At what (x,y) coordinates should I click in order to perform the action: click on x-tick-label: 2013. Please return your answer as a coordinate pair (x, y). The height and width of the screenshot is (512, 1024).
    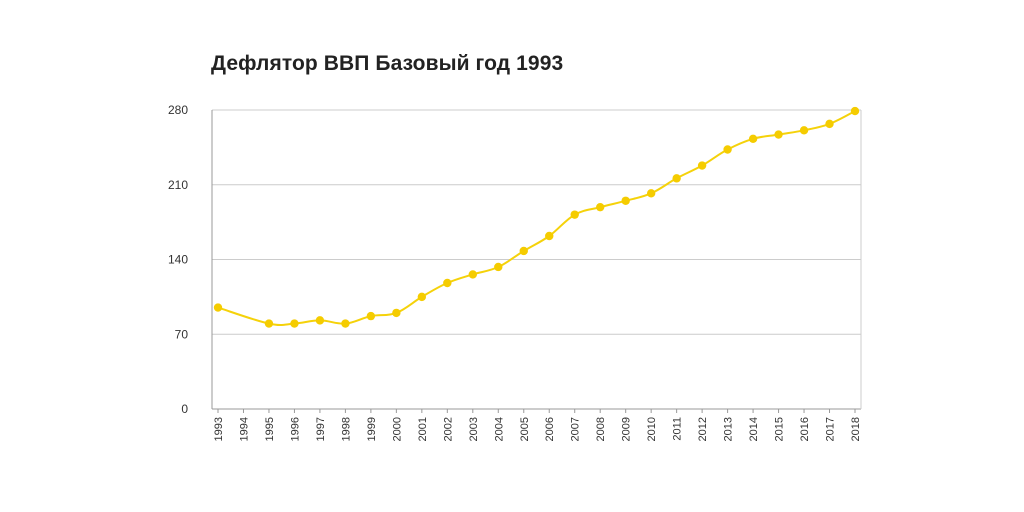
    Looking at the image, I should click on (729, 429).